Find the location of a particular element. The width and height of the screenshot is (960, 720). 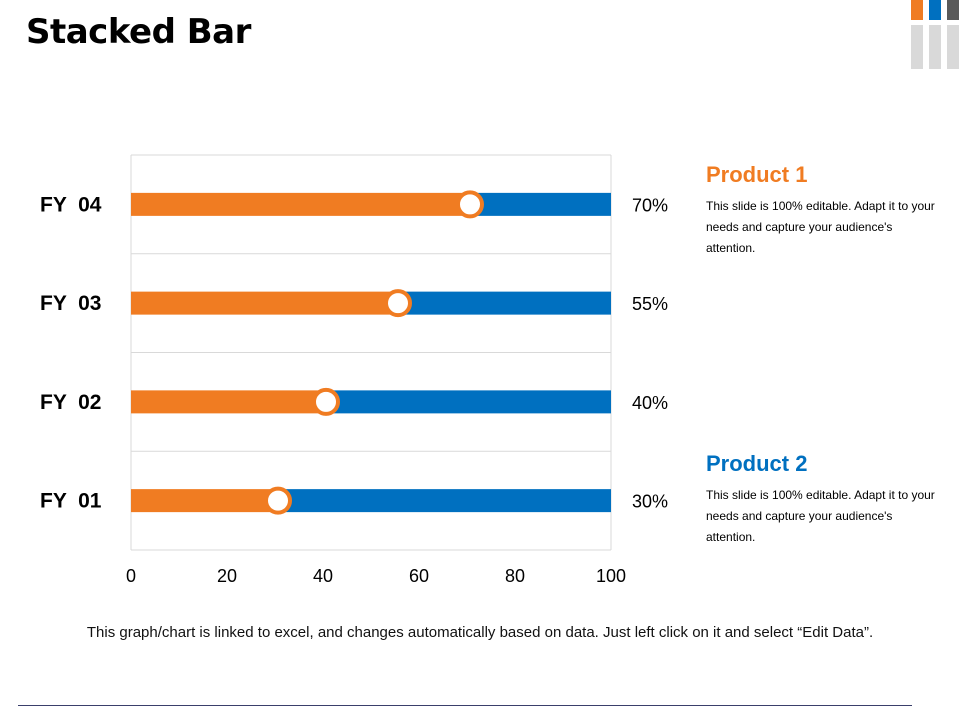

corner-decoration is located at coordinates (935, 34).